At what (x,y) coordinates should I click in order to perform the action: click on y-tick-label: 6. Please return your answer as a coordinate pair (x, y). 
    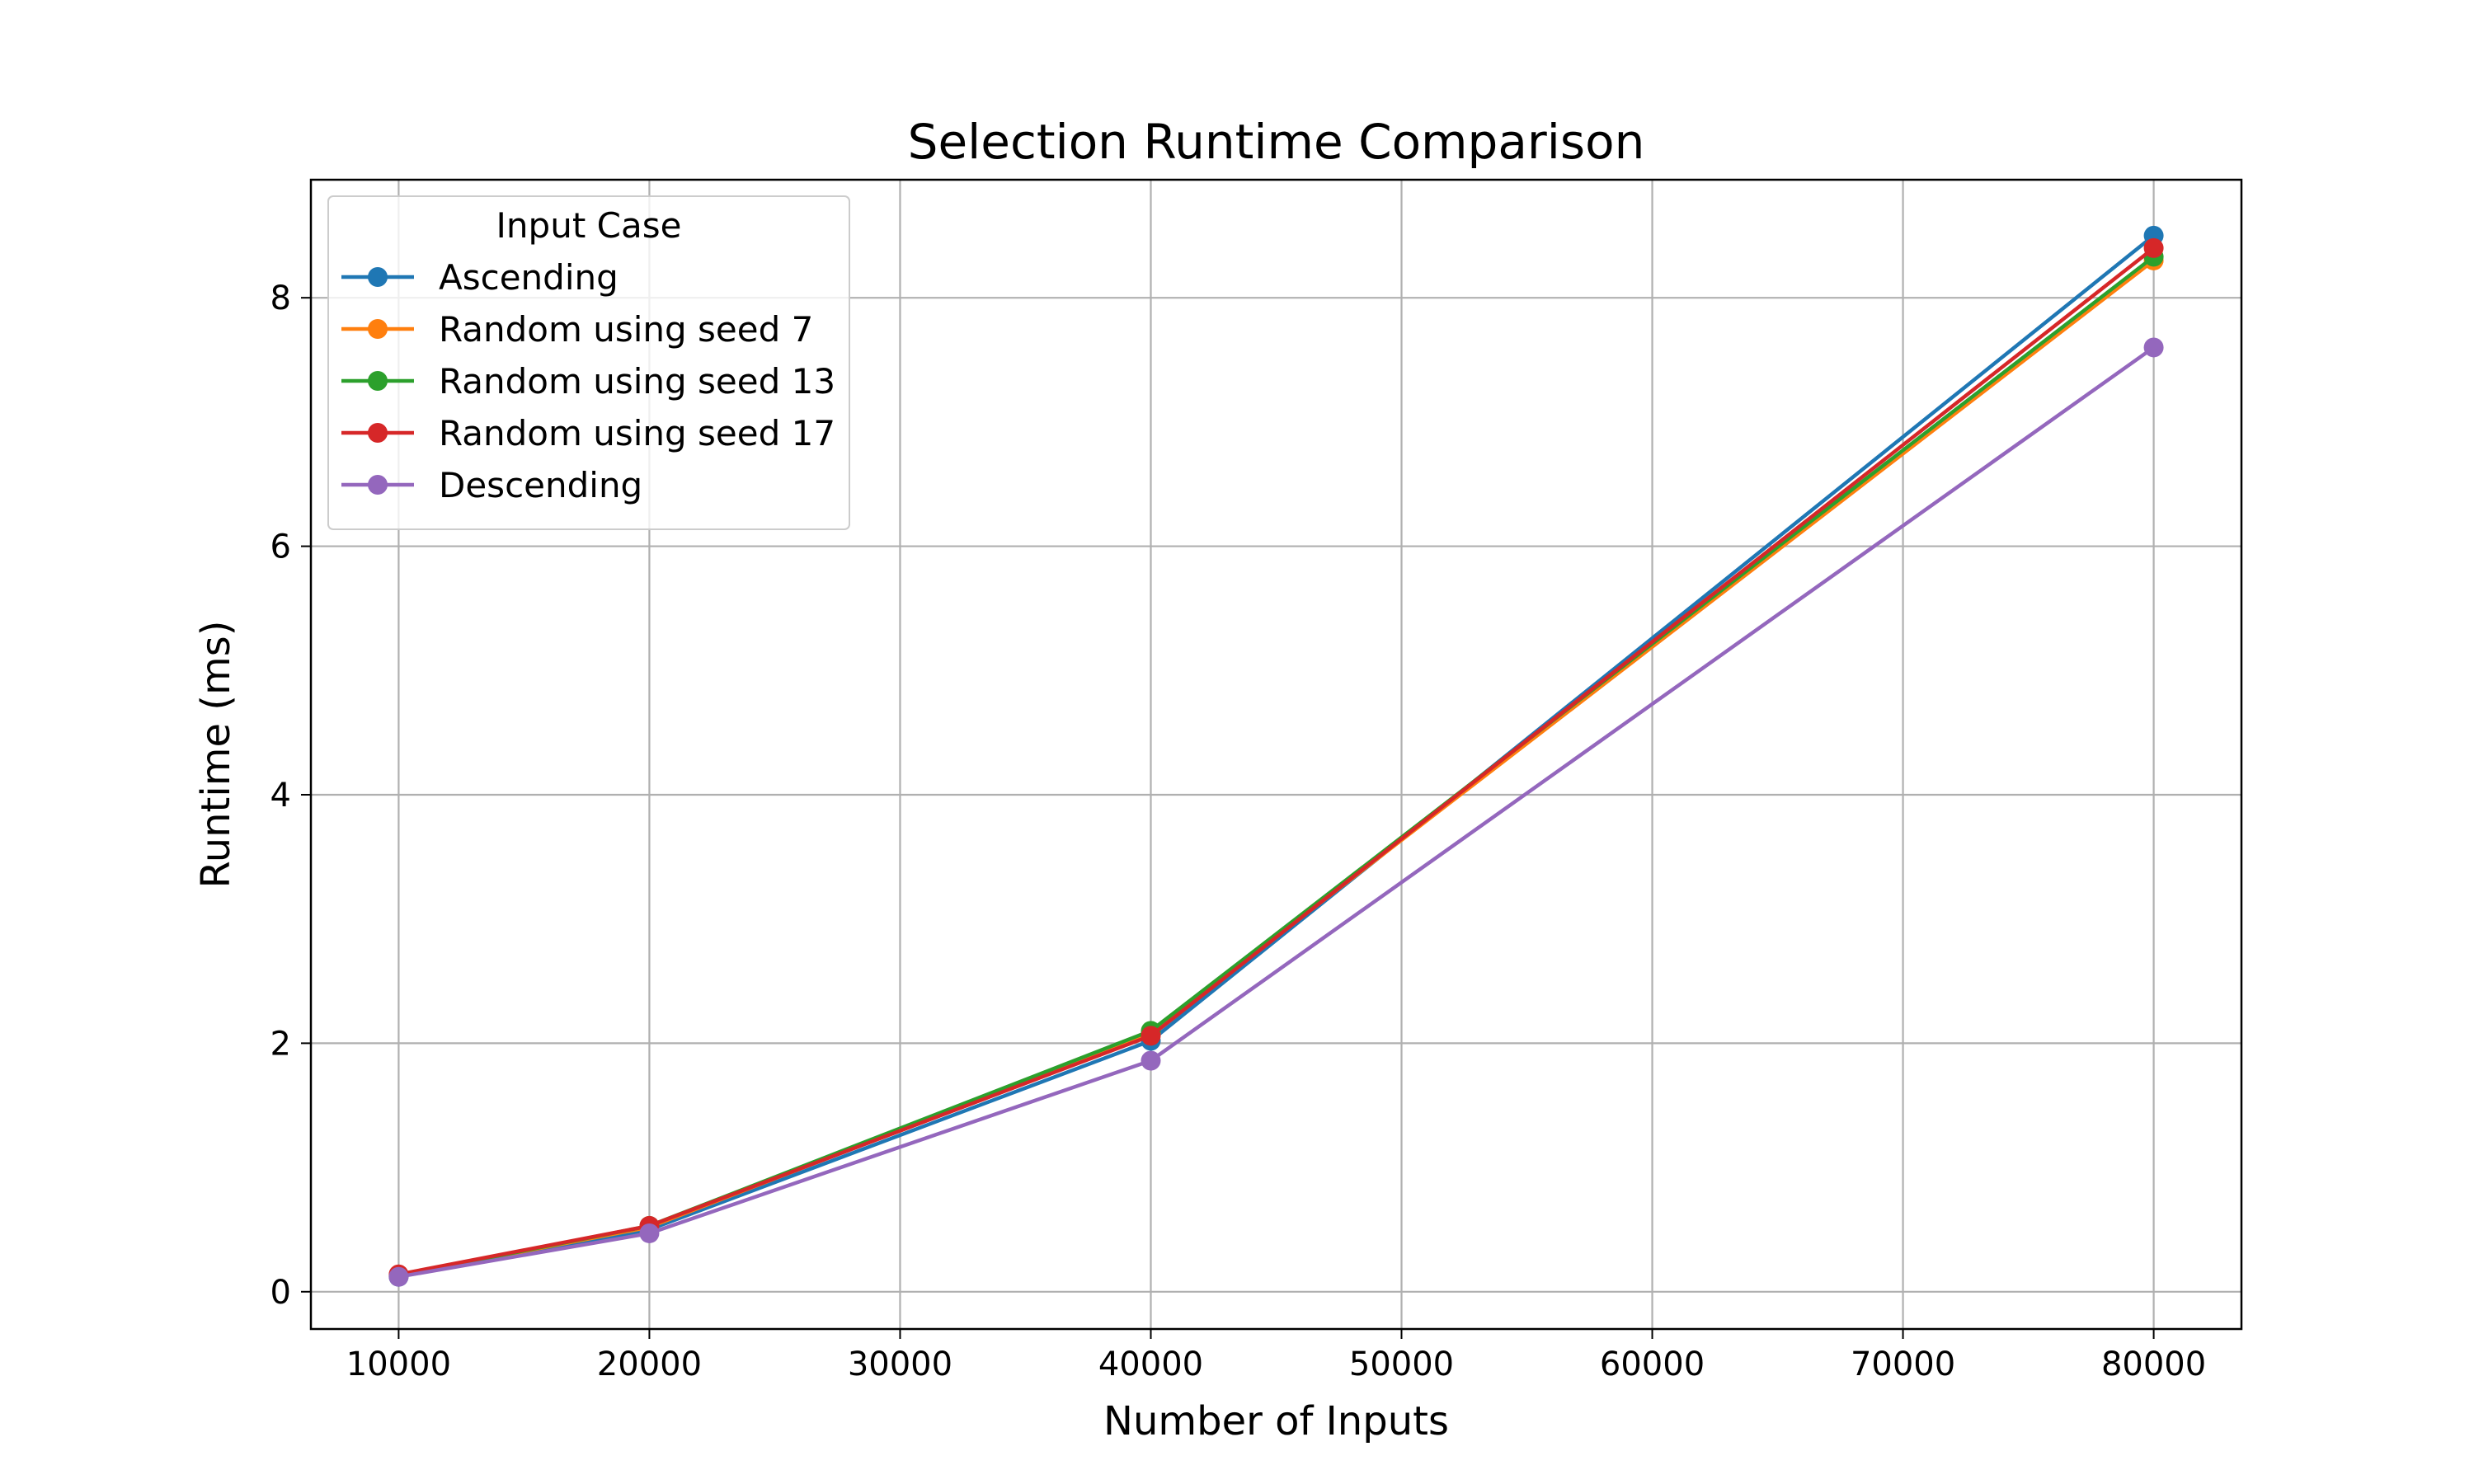
    Looking at the image, I should click on (280, 547).